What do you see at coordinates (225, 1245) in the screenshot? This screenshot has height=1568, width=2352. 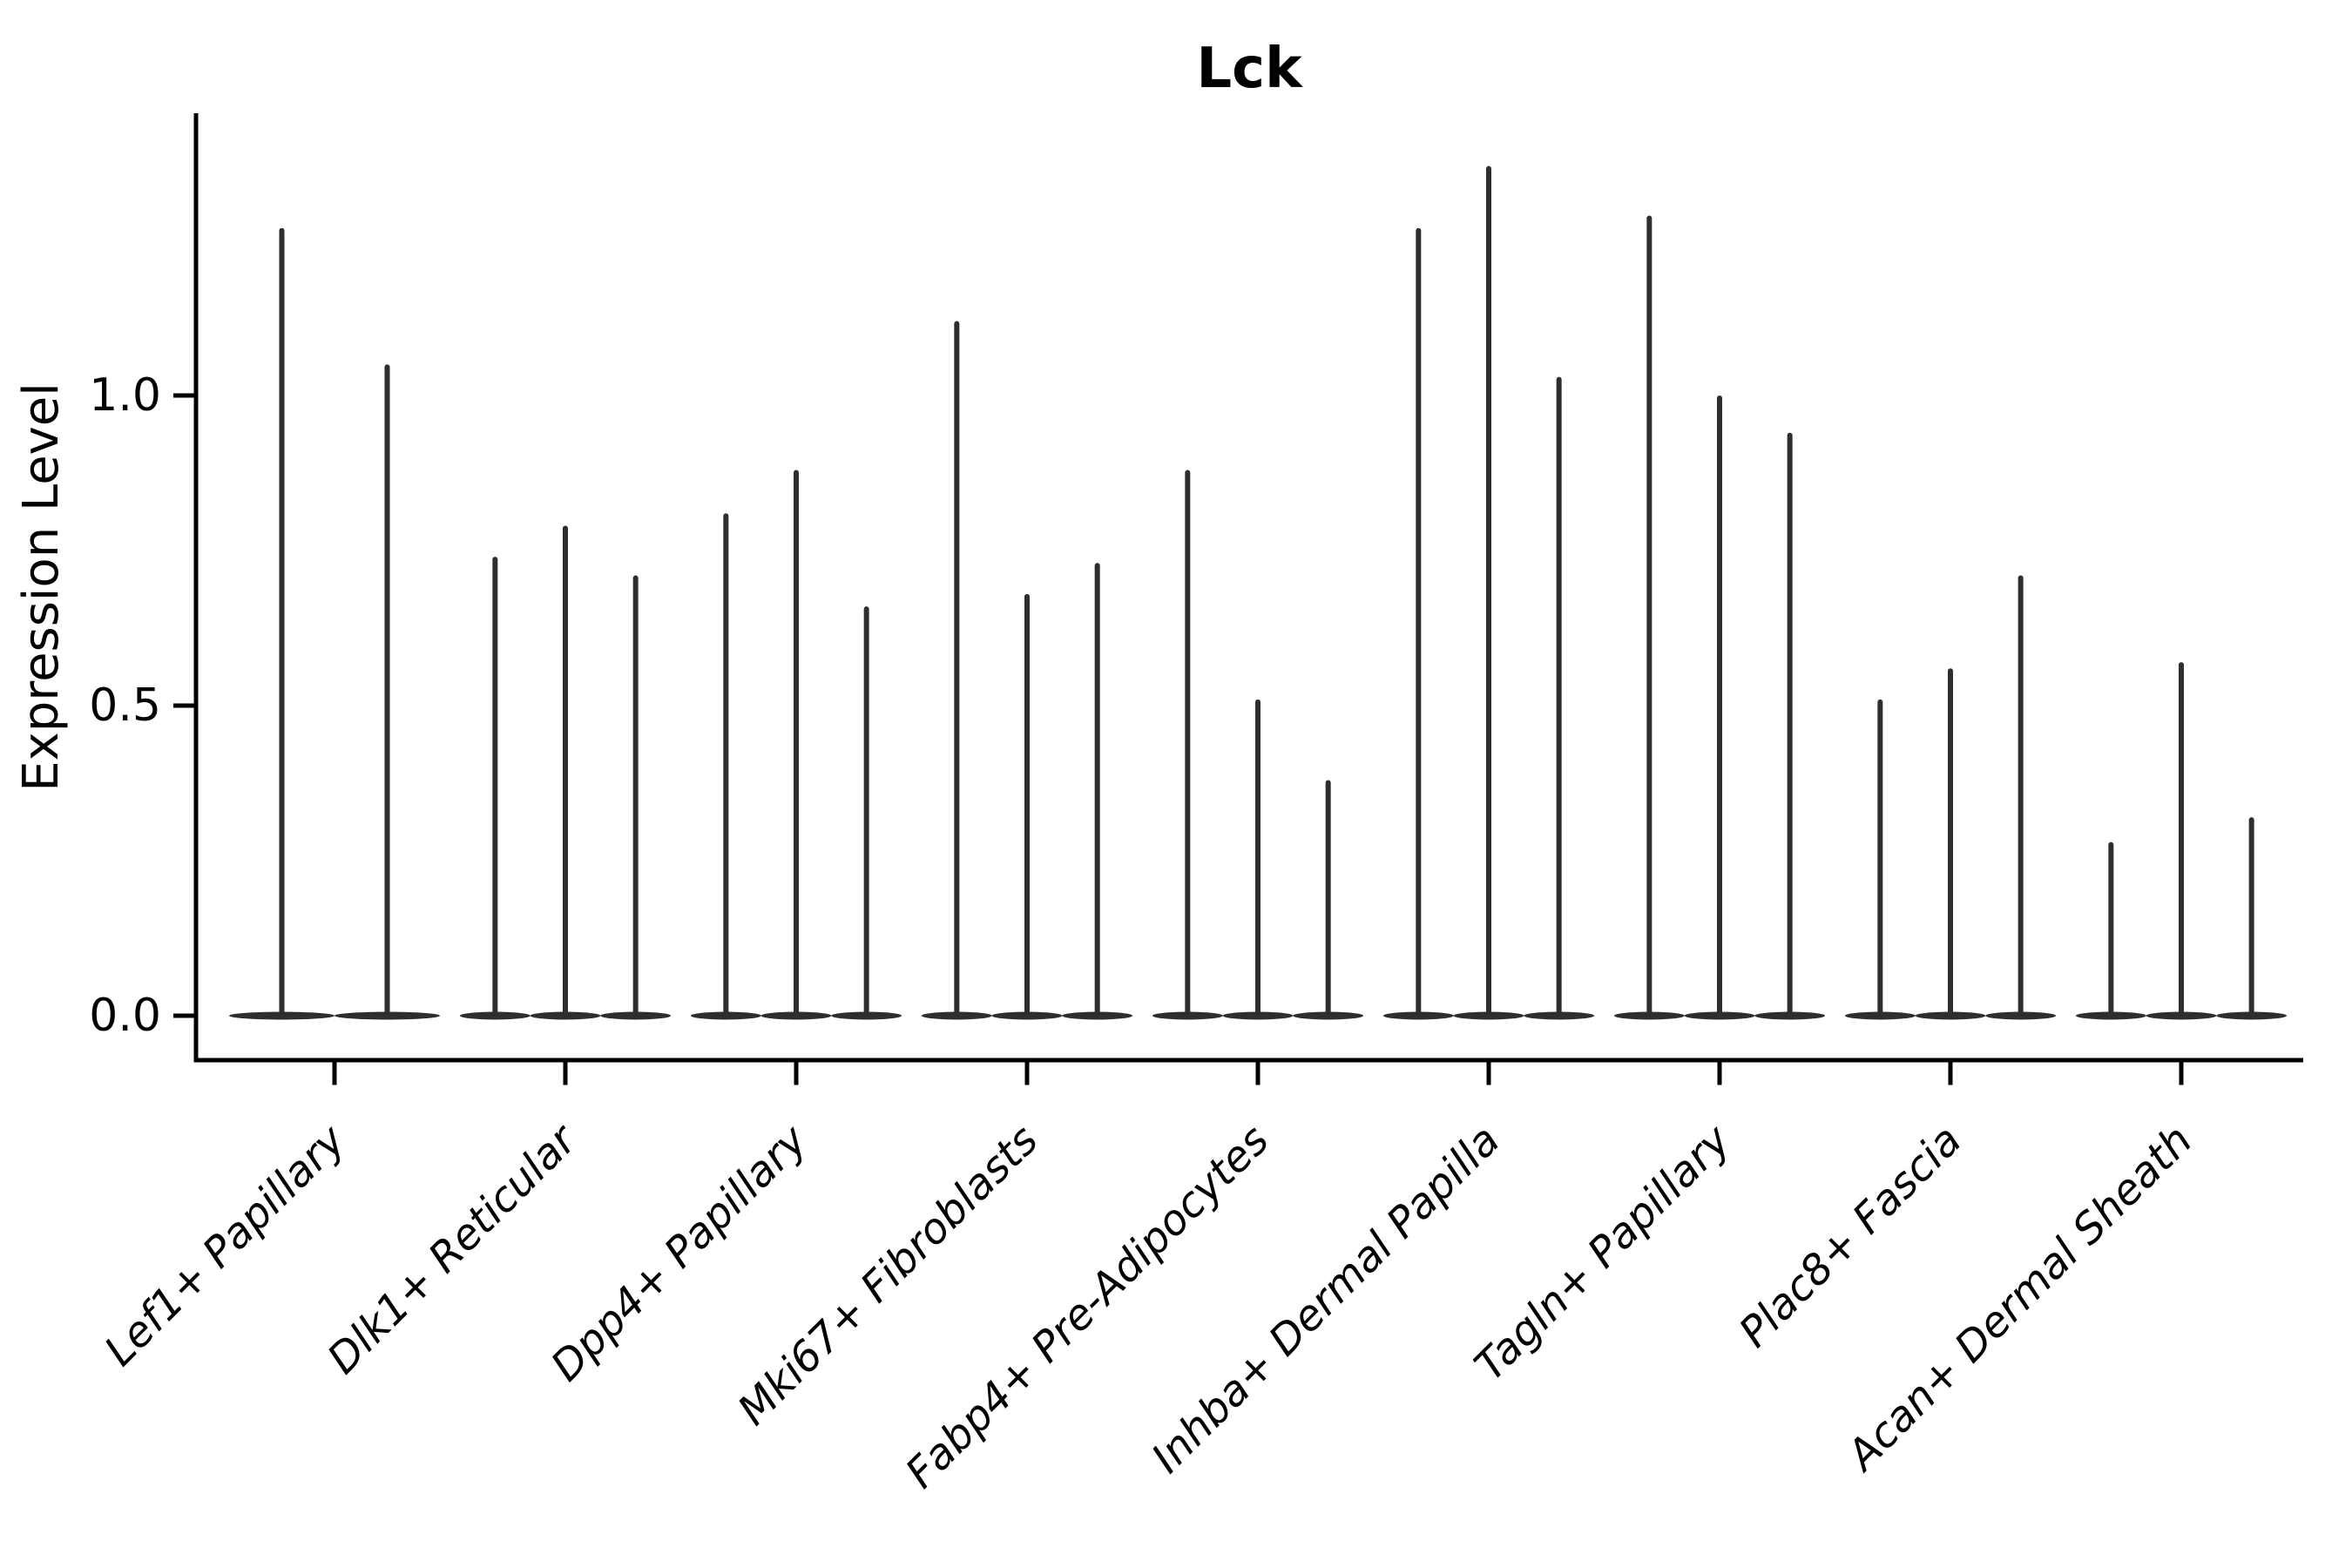 I see `x-tick-label: Lef1+ Papillary` at bounding box center [225, 1245].